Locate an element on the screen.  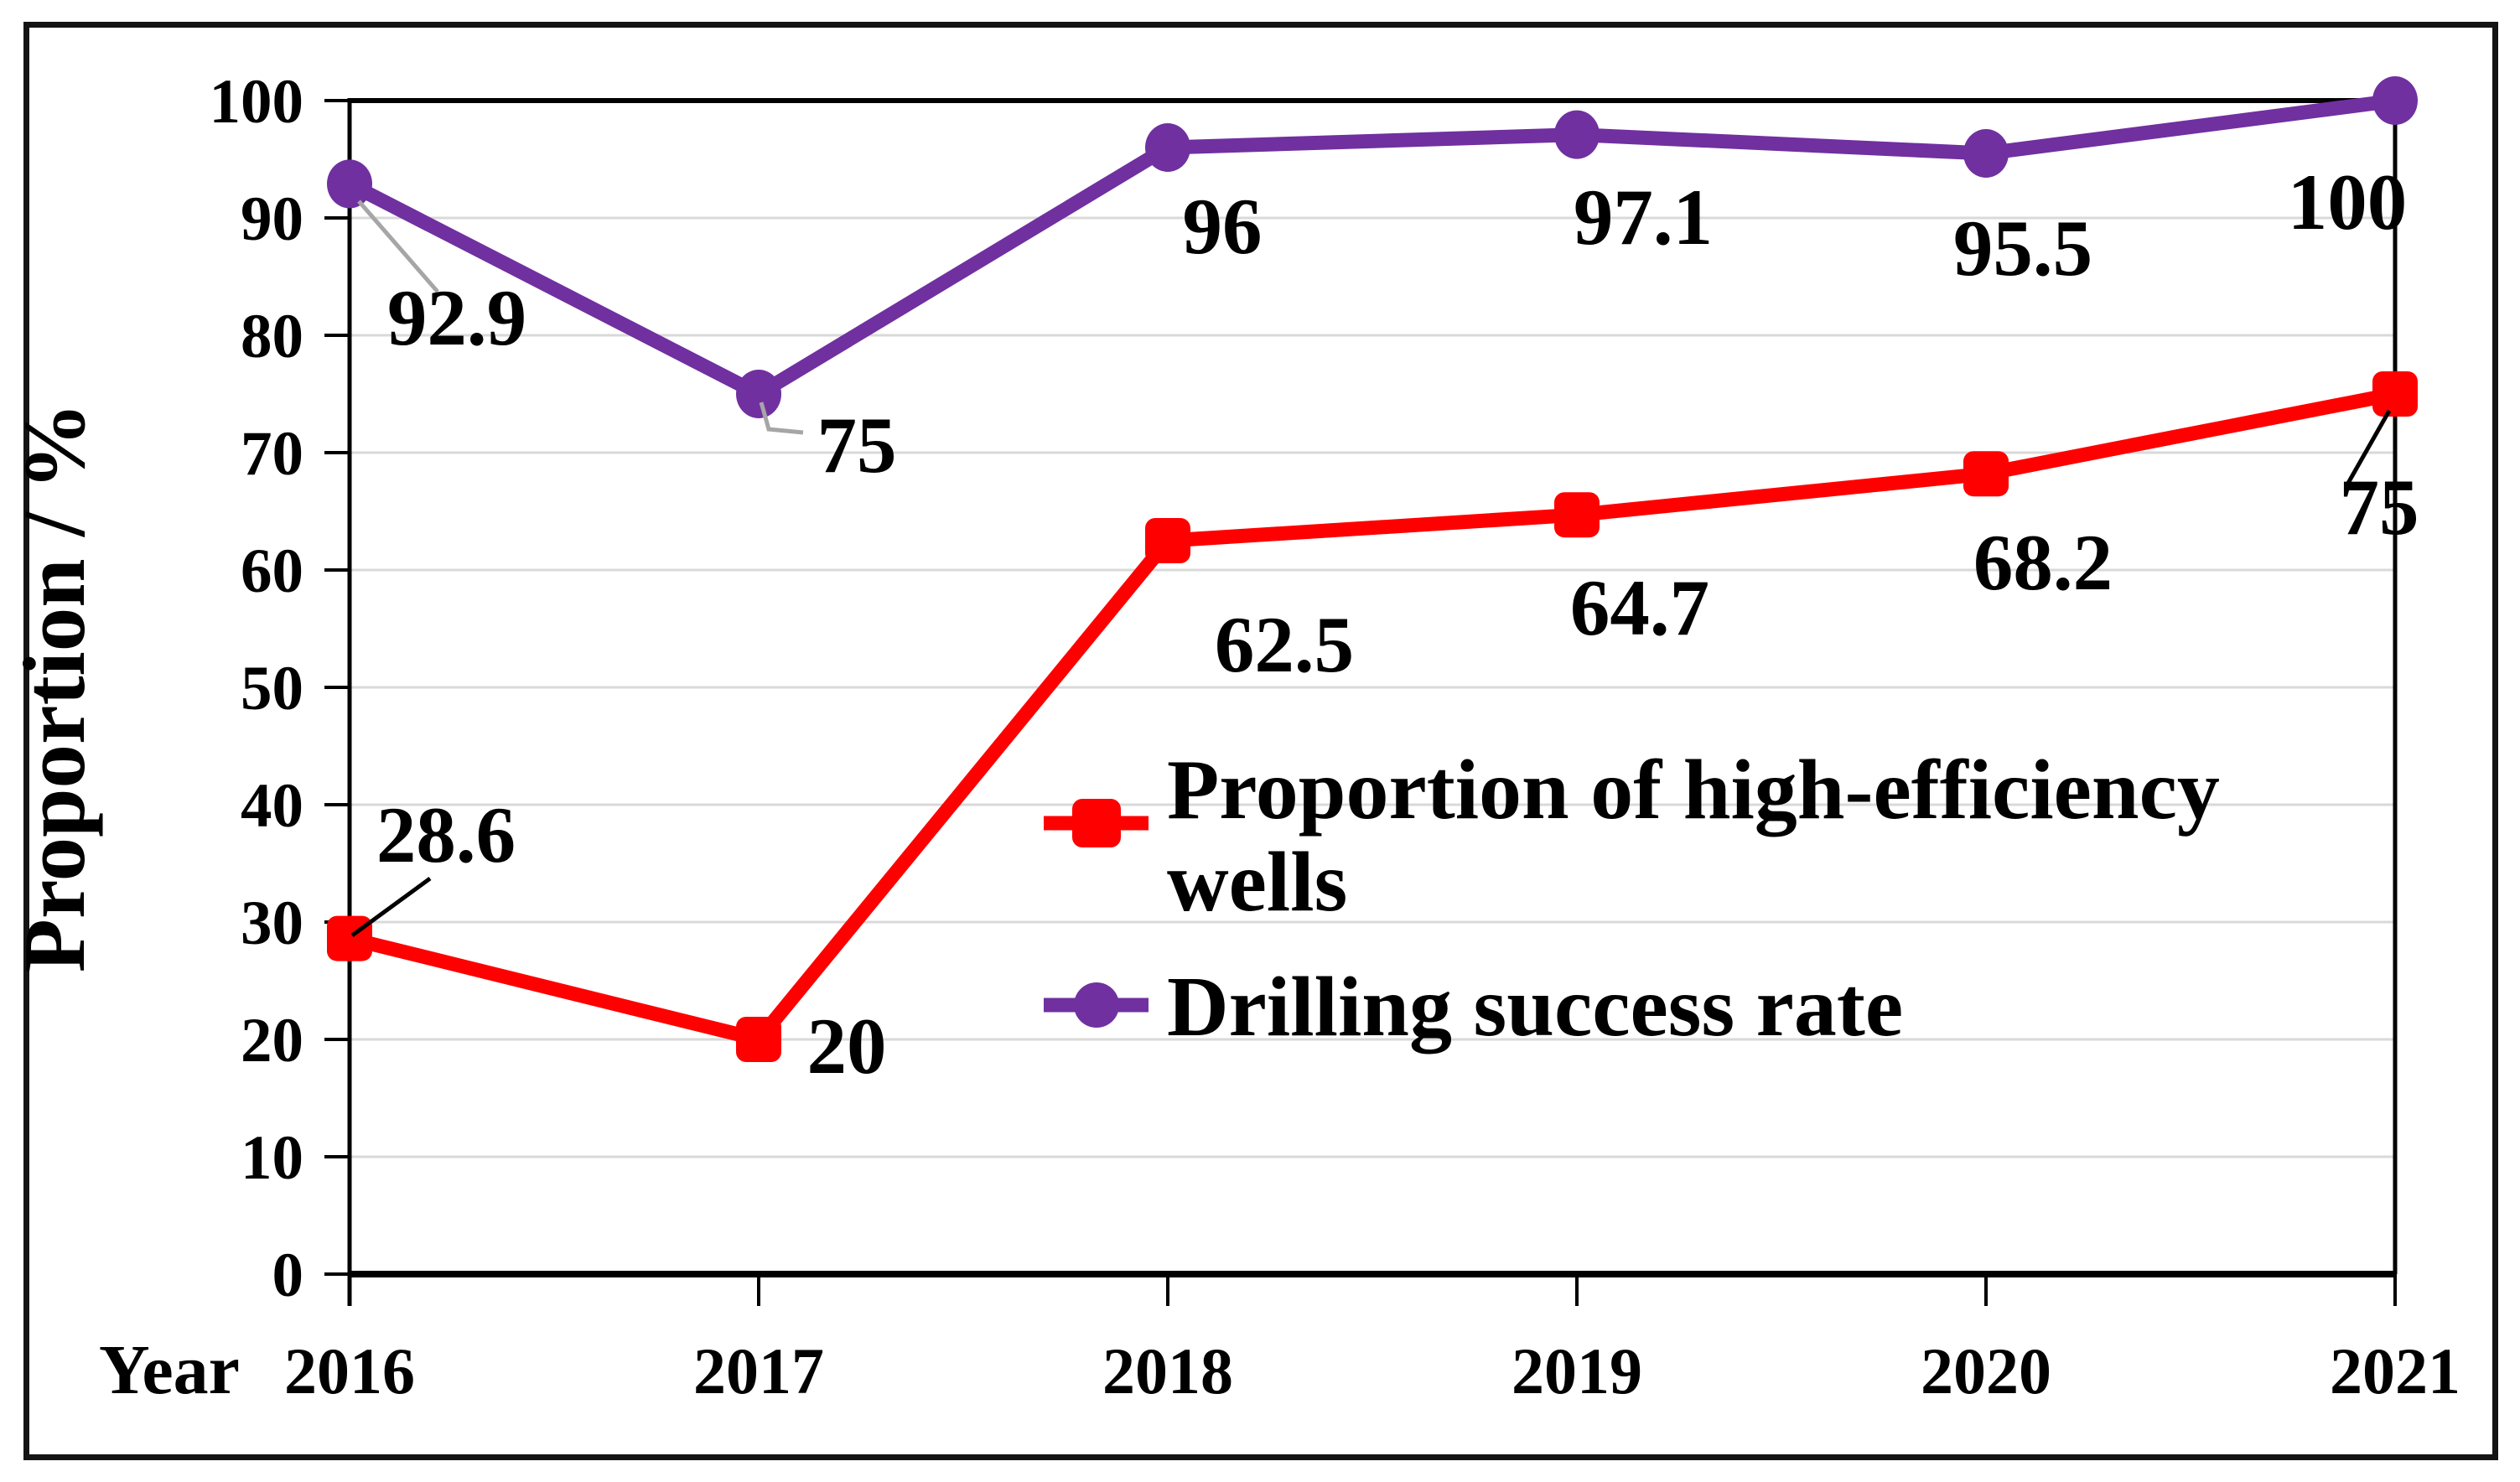
y-tick-label-30: 30 is located at coordinates (272, 923).